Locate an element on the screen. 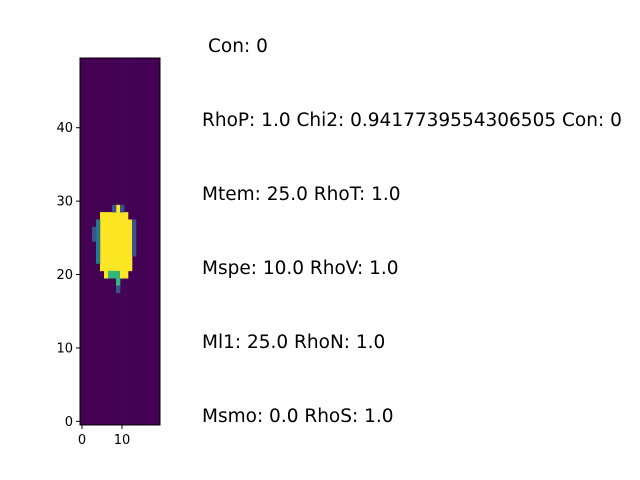 Image resolution: width=640 pixels, height=480 pixels. y-tick-label: 30 is located at coordinates (64, 202).